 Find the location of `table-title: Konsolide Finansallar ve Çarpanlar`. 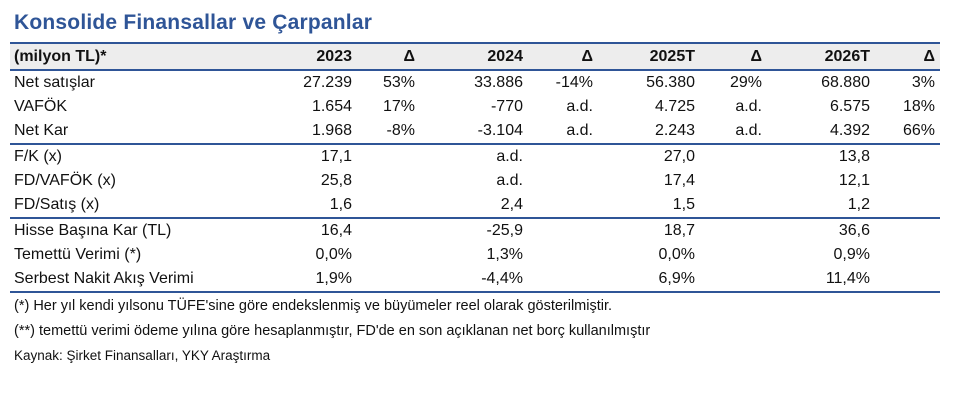

table-title: Konsolide Finansallar ve Çarpanlar is located at coordinates (193, 22).